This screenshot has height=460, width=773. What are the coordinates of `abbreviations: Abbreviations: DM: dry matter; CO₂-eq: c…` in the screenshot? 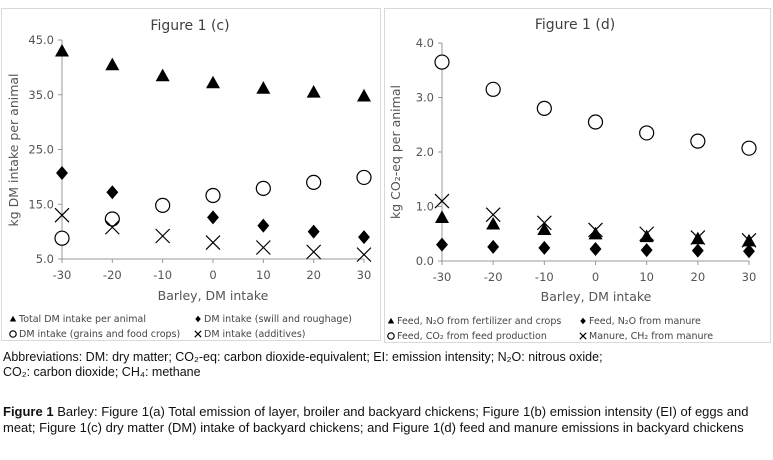 It's located at (383, 365).